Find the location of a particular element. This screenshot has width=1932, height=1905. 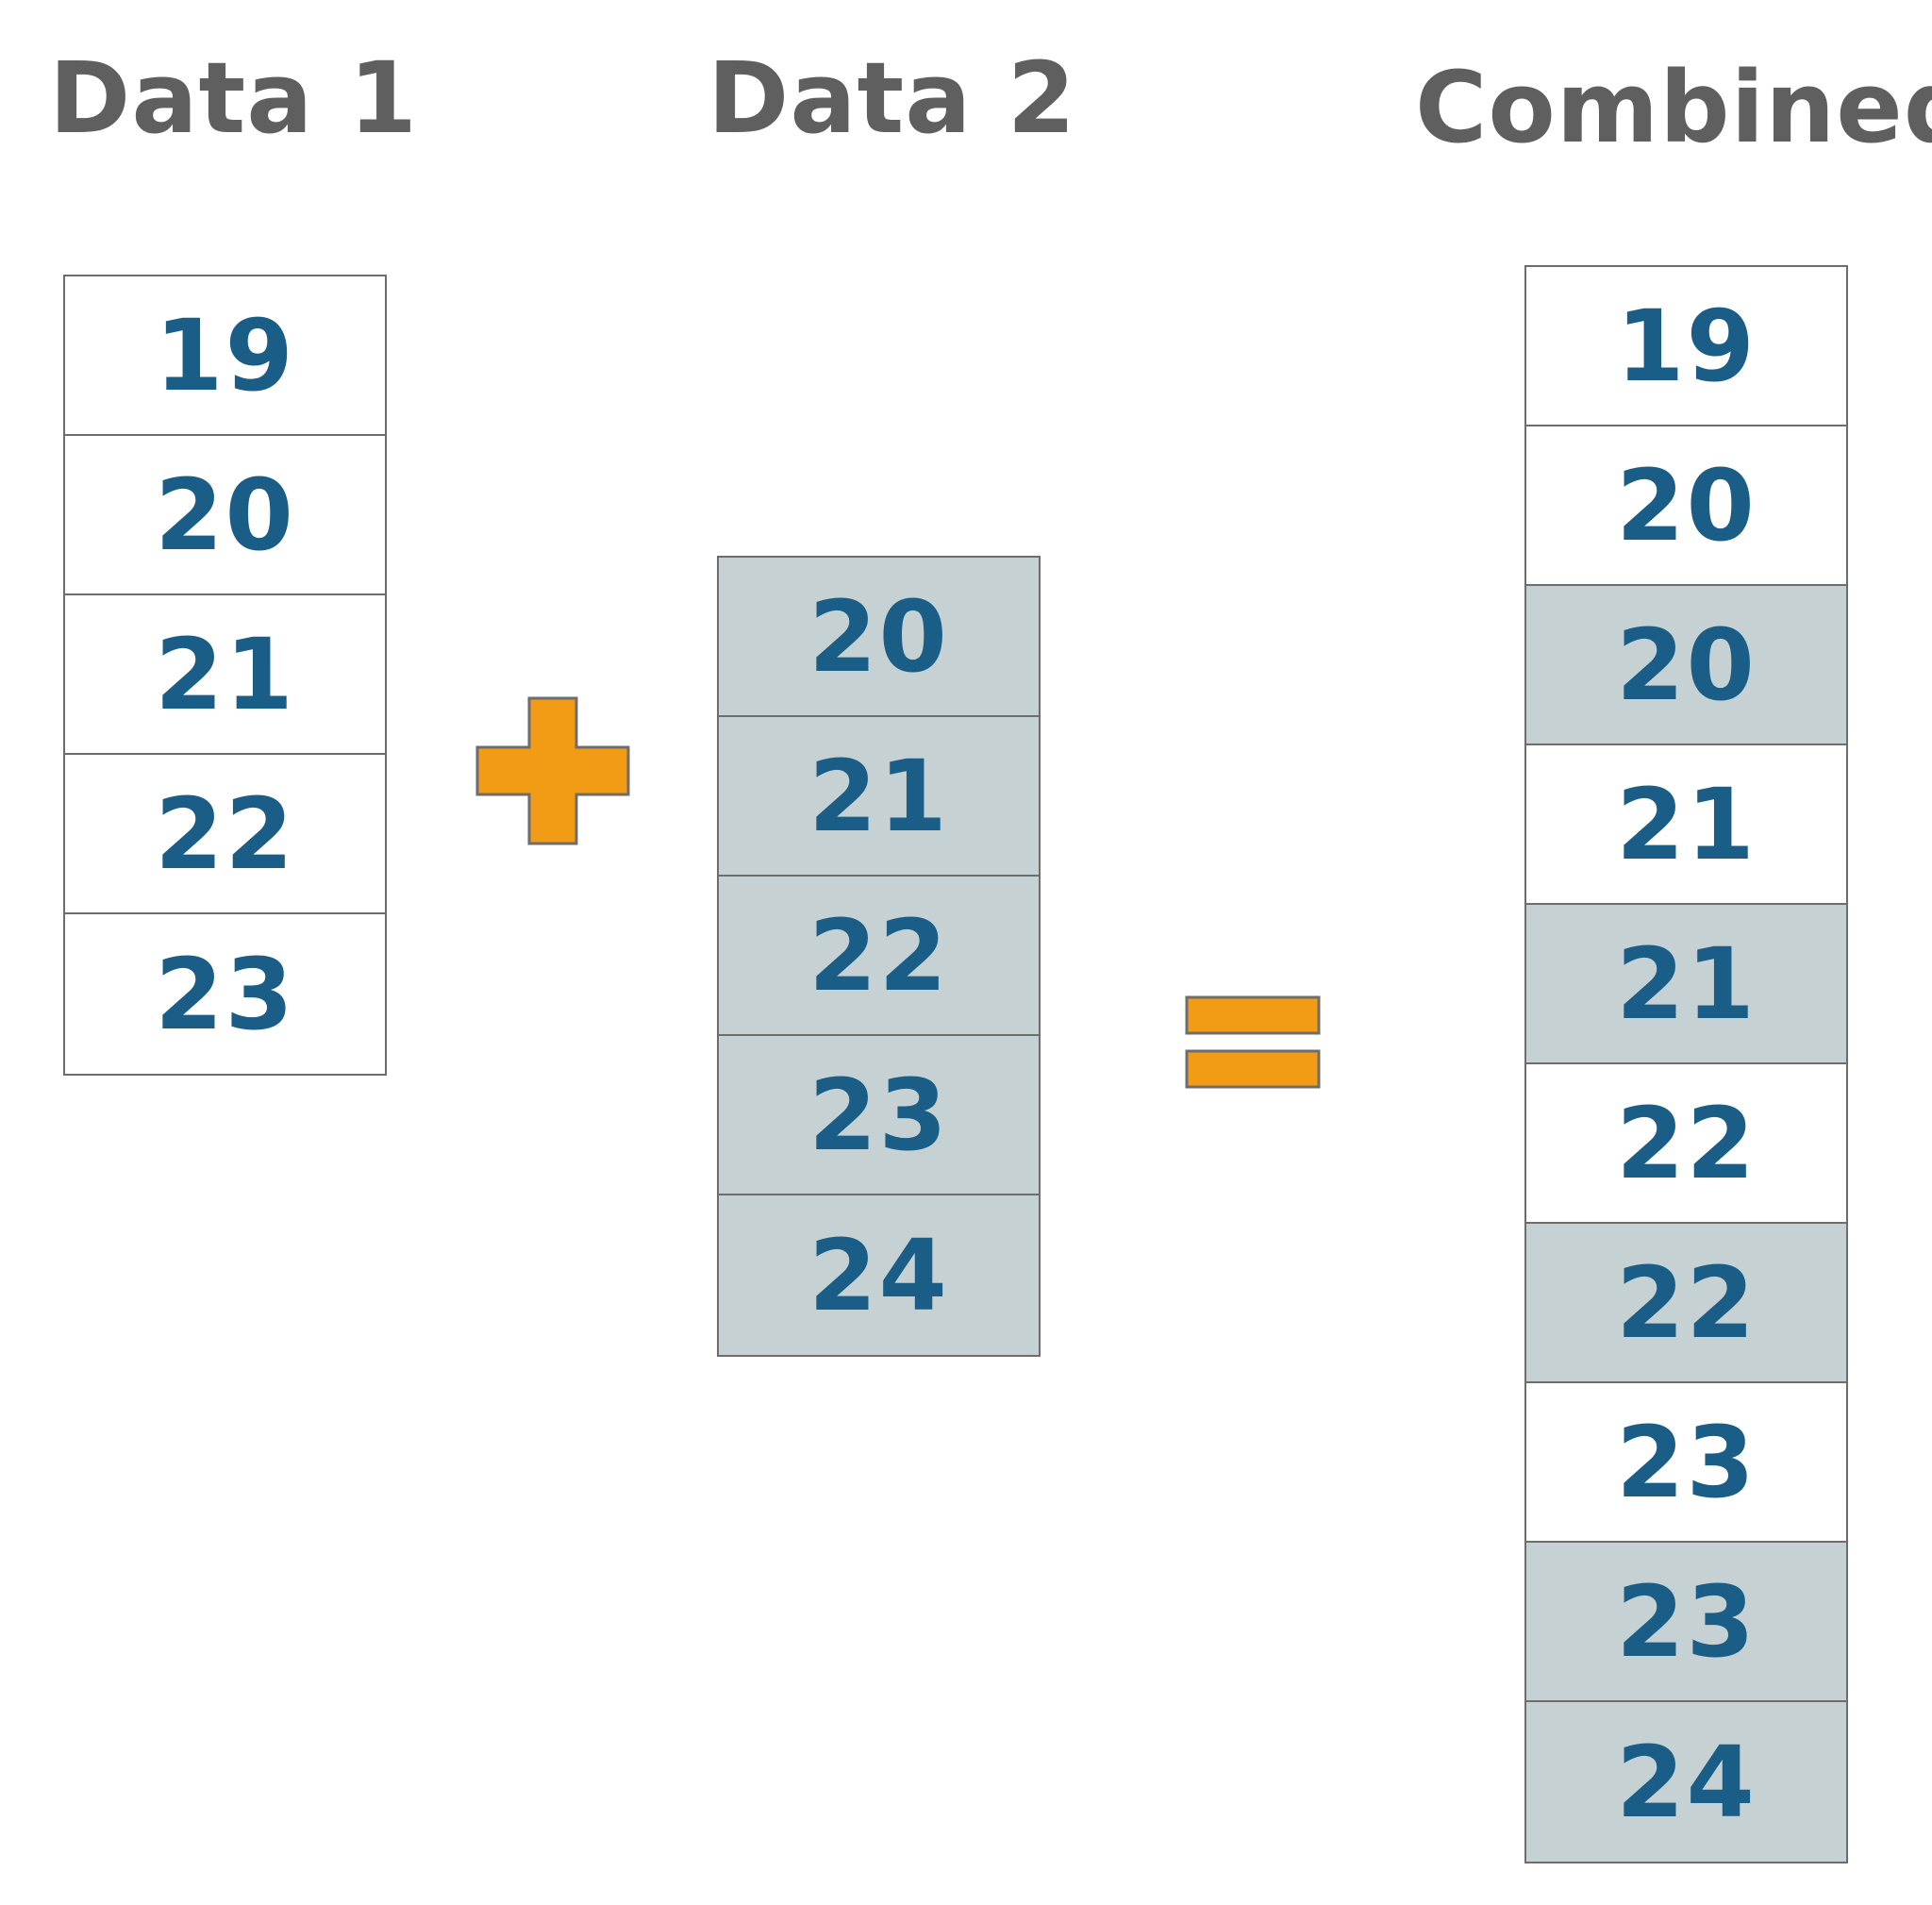

data1-stack: 19 20 21 22 23 is located at coordinates (225, 675).